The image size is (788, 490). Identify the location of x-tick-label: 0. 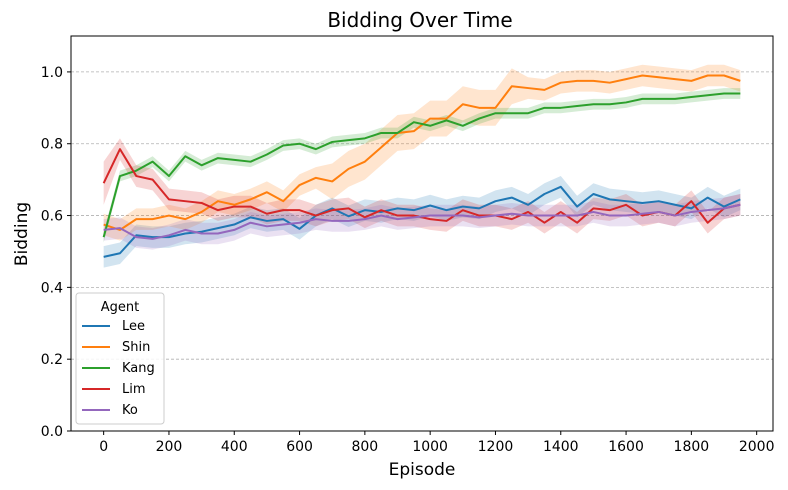
(103, 447).